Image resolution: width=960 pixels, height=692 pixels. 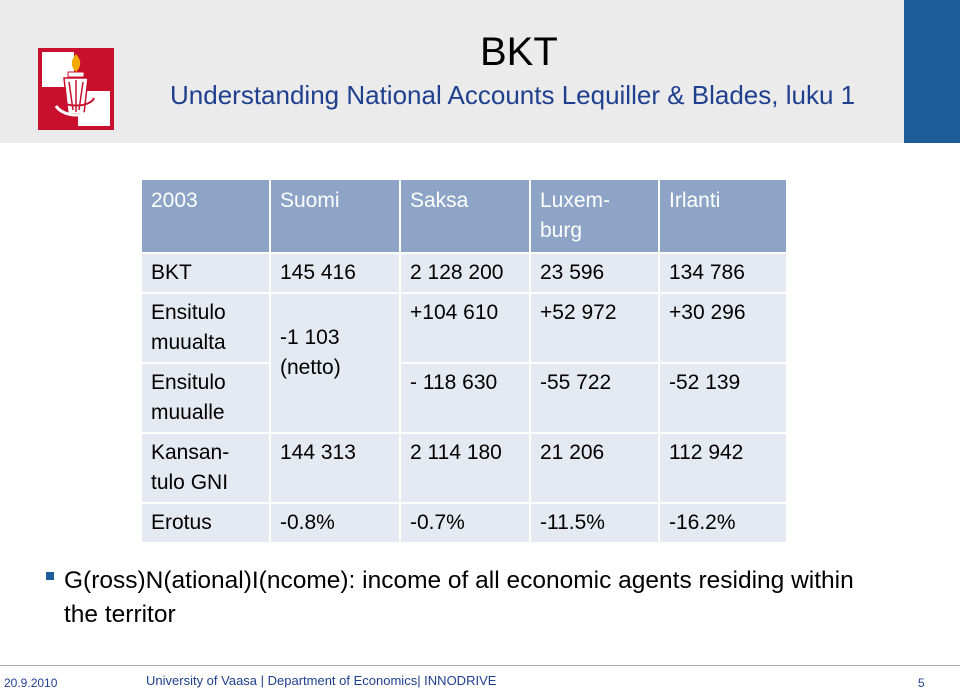 I want to click on table-cell: 2 114 180, so click(x=465, y=468).